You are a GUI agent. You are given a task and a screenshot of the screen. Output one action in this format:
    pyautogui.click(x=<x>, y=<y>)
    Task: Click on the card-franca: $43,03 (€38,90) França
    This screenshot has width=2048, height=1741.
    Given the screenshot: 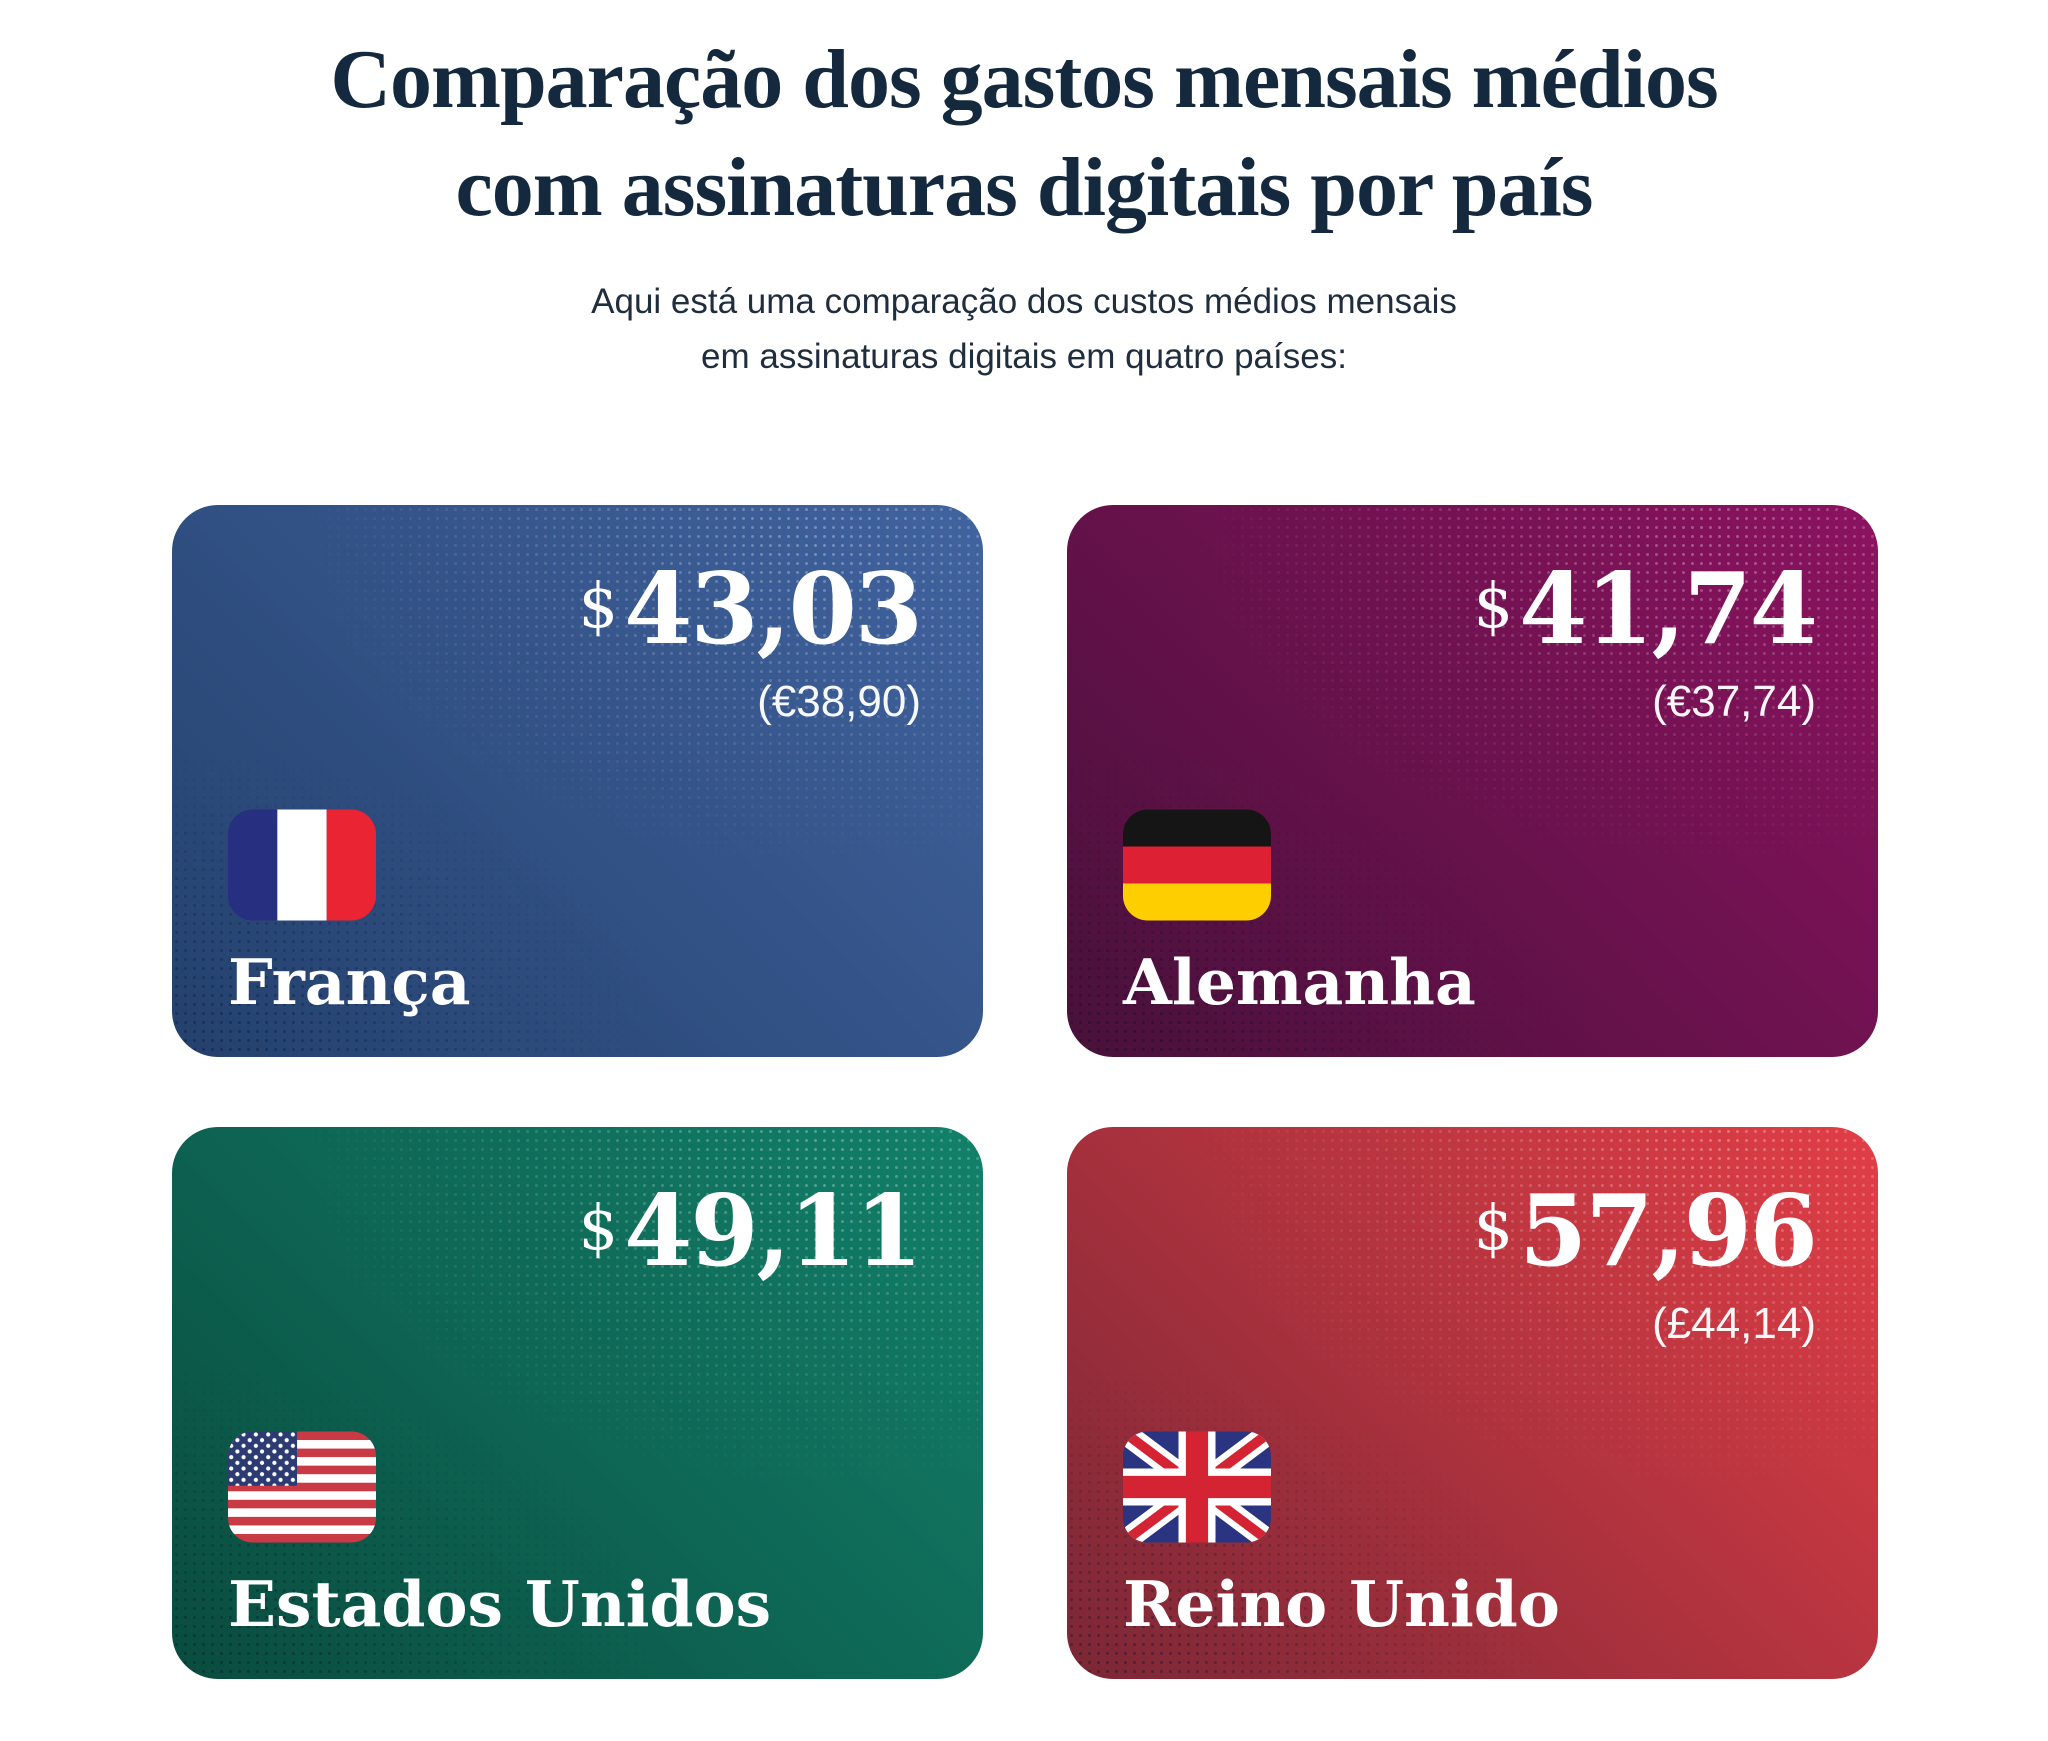 What is the action you would take?
    pyautogui.click(x=577, y=781)
    